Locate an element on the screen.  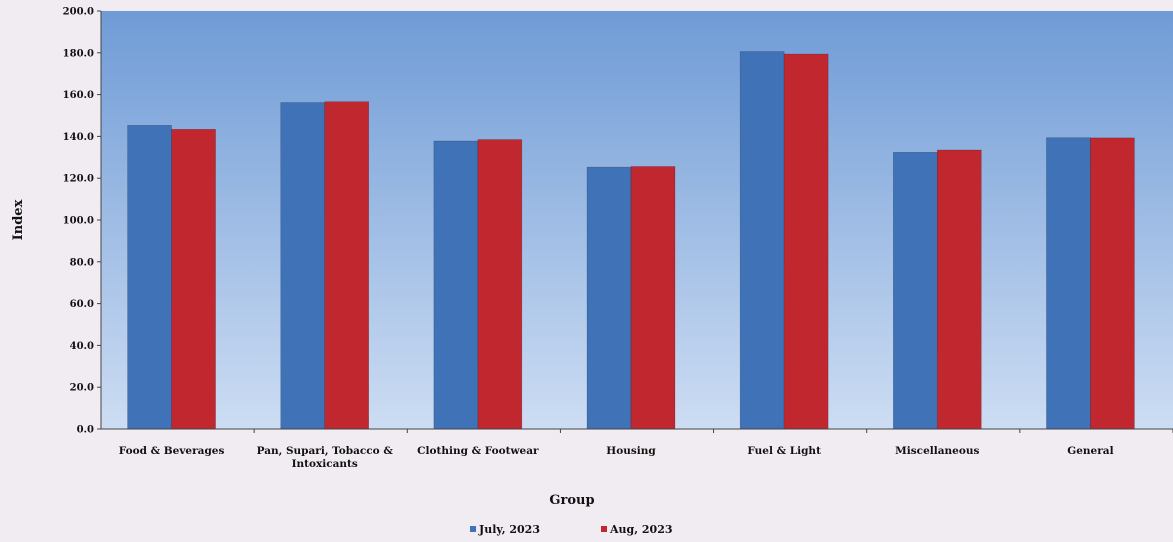
y-tick-label: 20.0 is located at coordinates (82, 388).